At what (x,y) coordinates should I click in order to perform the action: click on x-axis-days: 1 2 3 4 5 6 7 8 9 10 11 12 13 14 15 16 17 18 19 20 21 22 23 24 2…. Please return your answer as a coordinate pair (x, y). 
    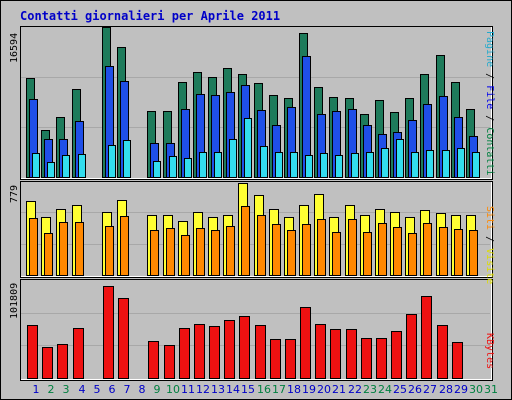
    Looking at the image, I should click on (260, 390).